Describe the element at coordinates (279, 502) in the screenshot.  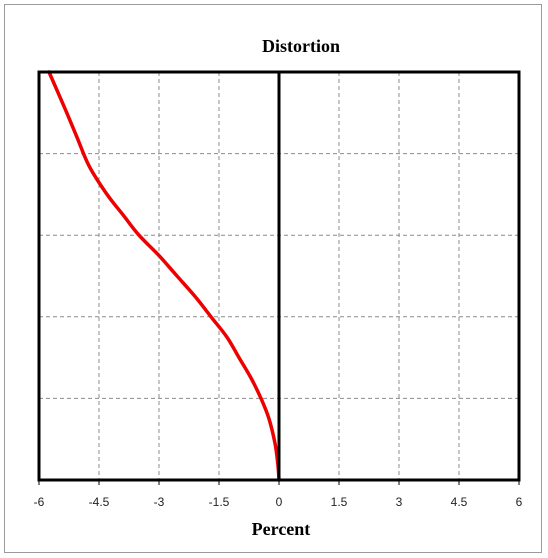
I see `x-tick-label: 0` at that location.